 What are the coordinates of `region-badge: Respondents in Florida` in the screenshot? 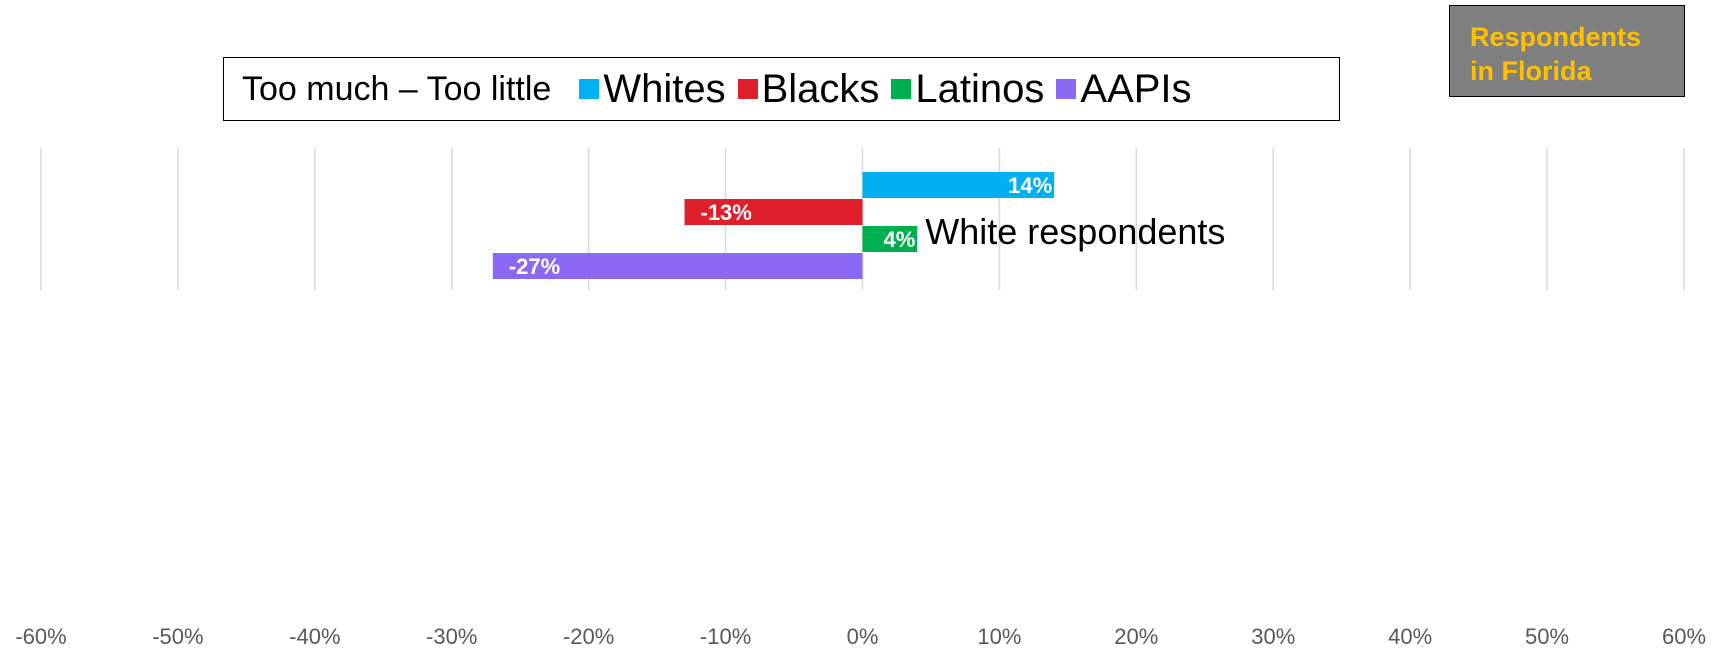 It's located at (1567, 51).